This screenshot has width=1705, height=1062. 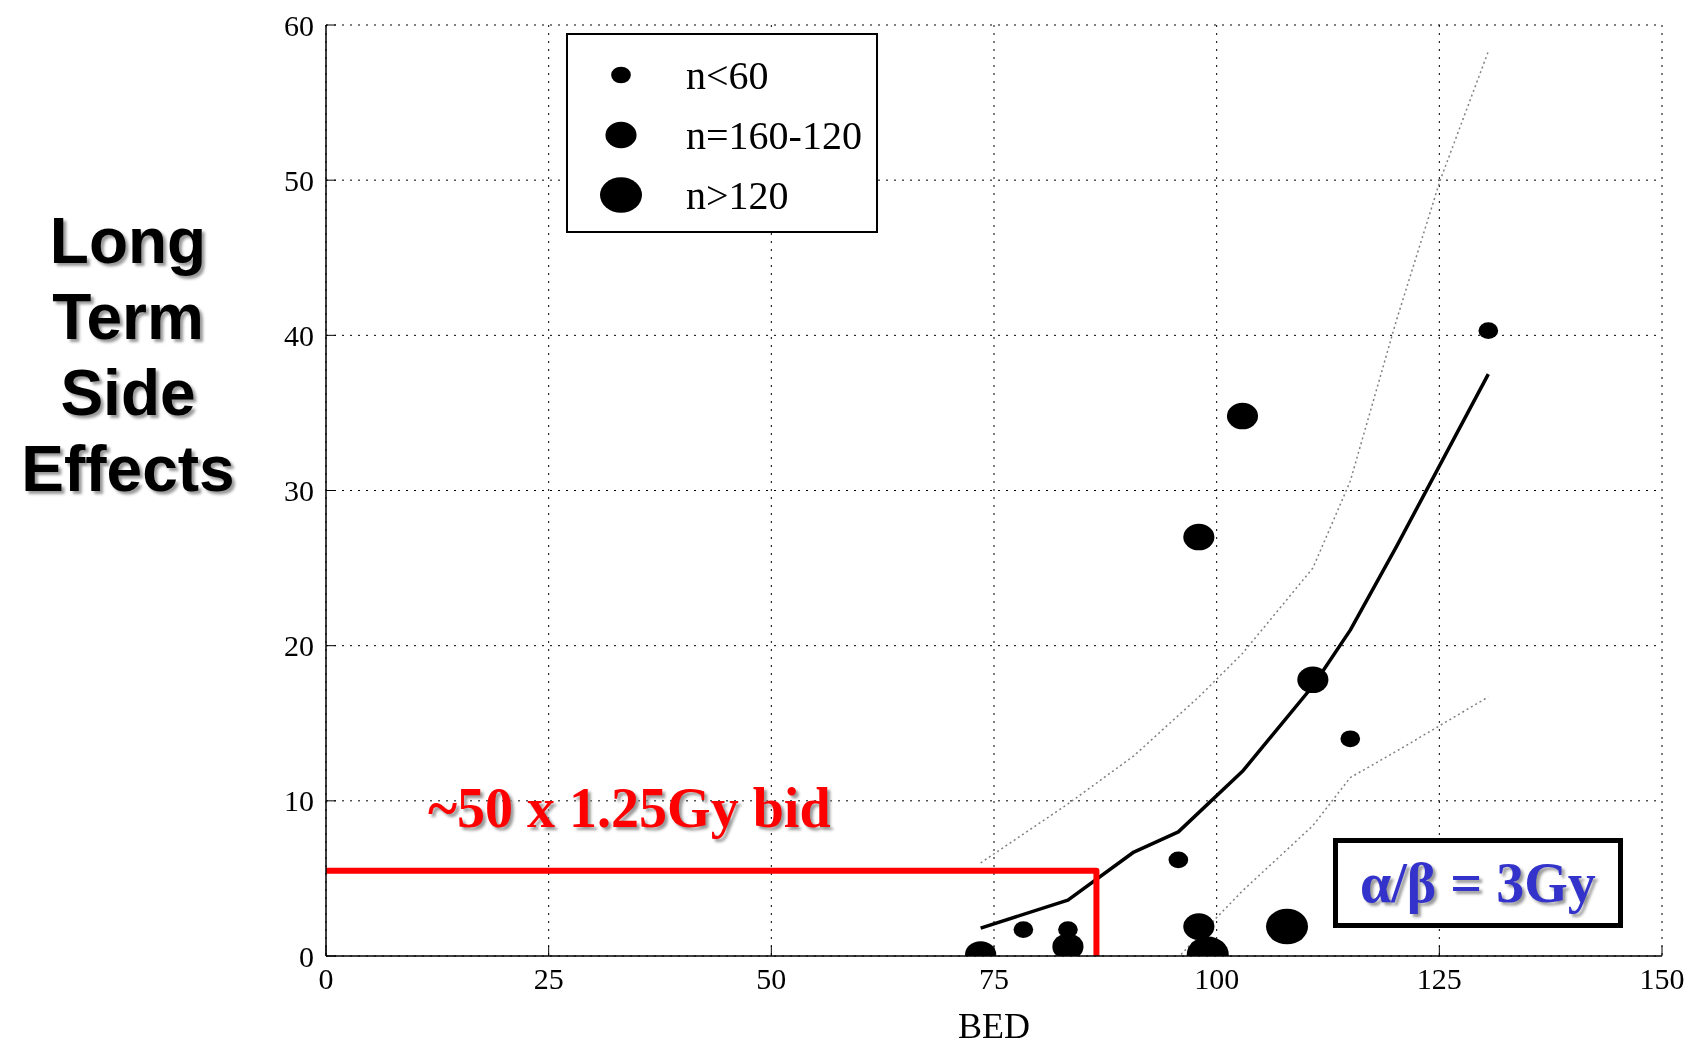 I want to click on x-tick-label: 100, so click(x=1217, y=979).